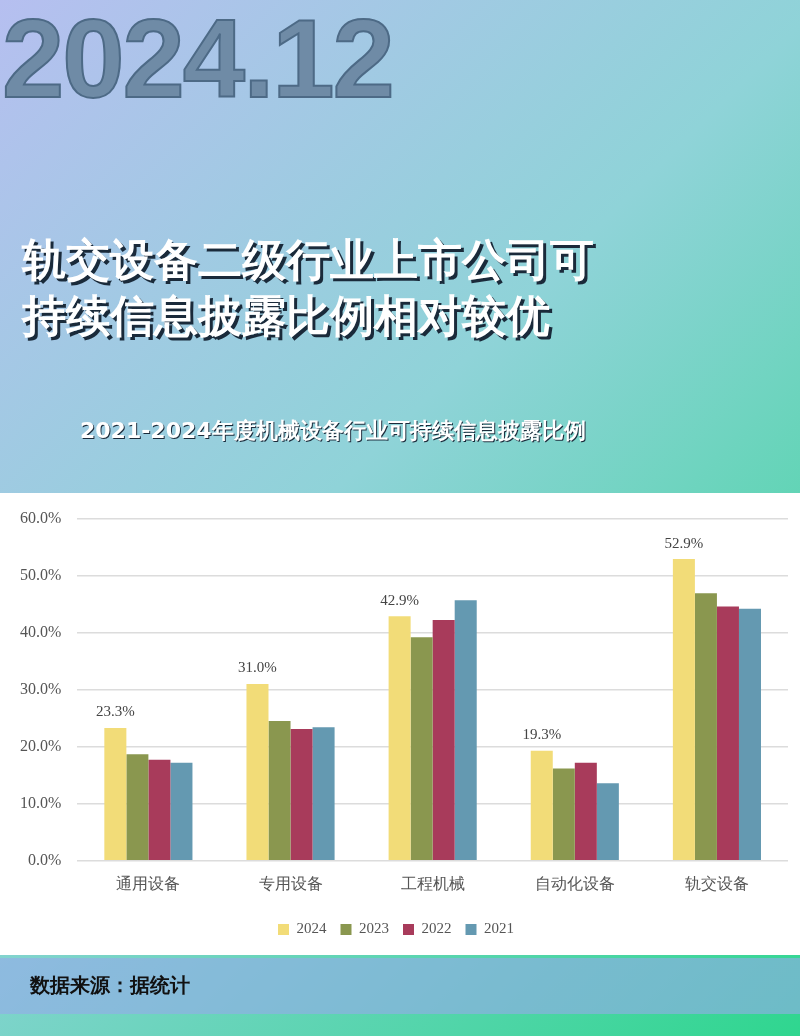  What do you see at coordinates (41, 802) in the screenshot?
I see `y-tick-label: 10.0%` at bounding box center [41, 802].